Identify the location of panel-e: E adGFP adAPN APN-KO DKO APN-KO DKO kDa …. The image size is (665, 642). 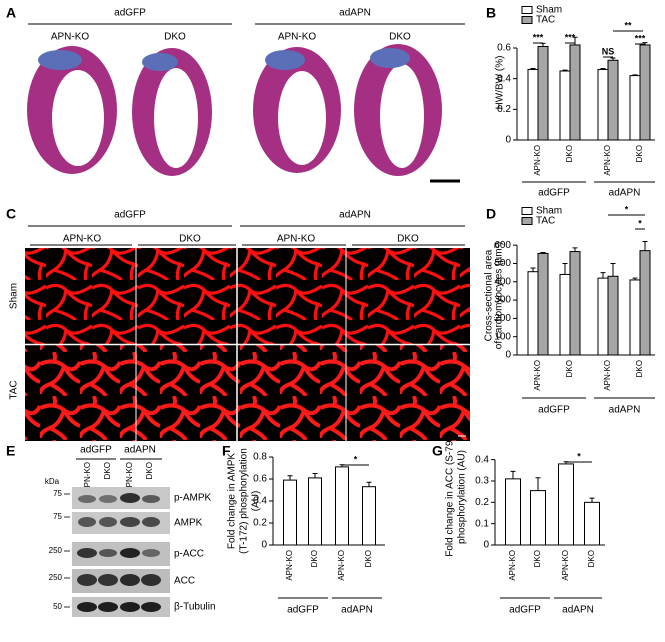
(111, 530).